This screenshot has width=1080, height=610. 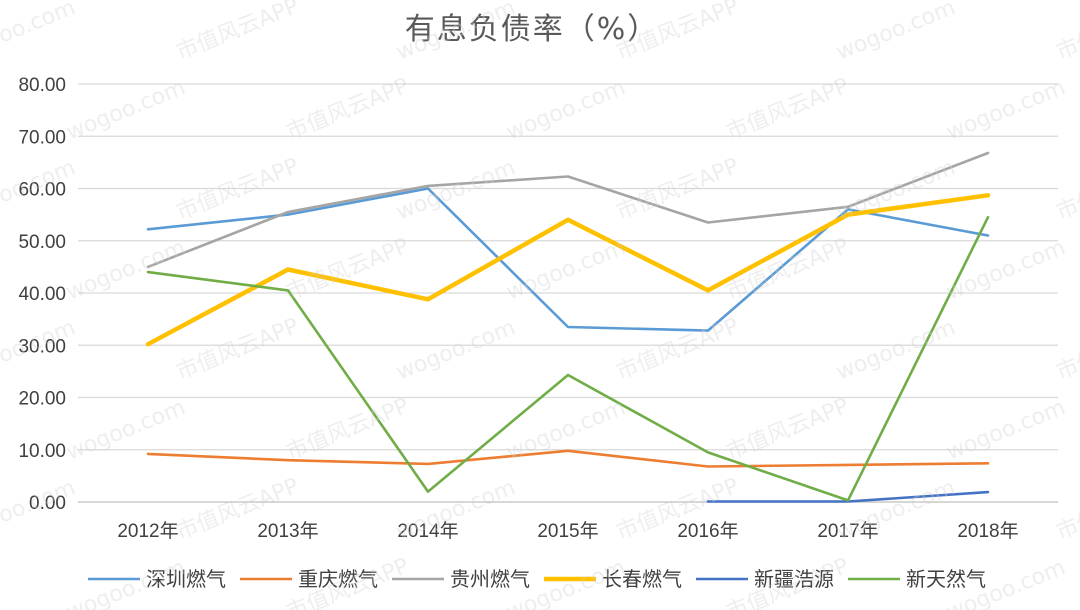 What do you see at coordinates (794, 579) in the screenshot?
I see `legend-label: 新疆浩源` at bounding box center [794, 579].